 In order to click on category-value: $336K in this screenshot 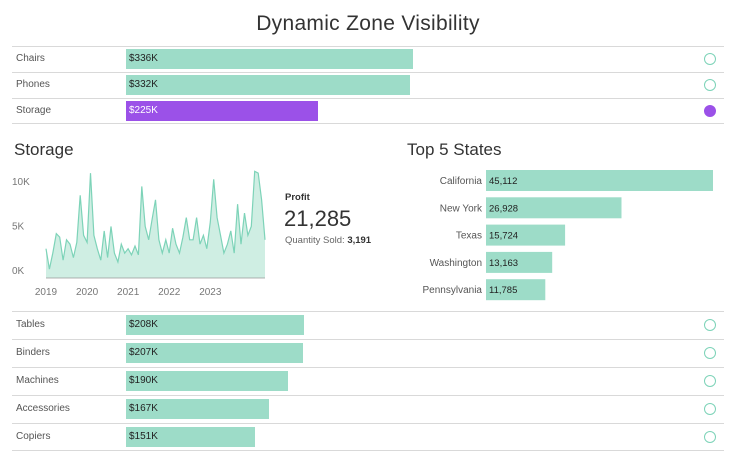, I will do `click(143, 58)`.